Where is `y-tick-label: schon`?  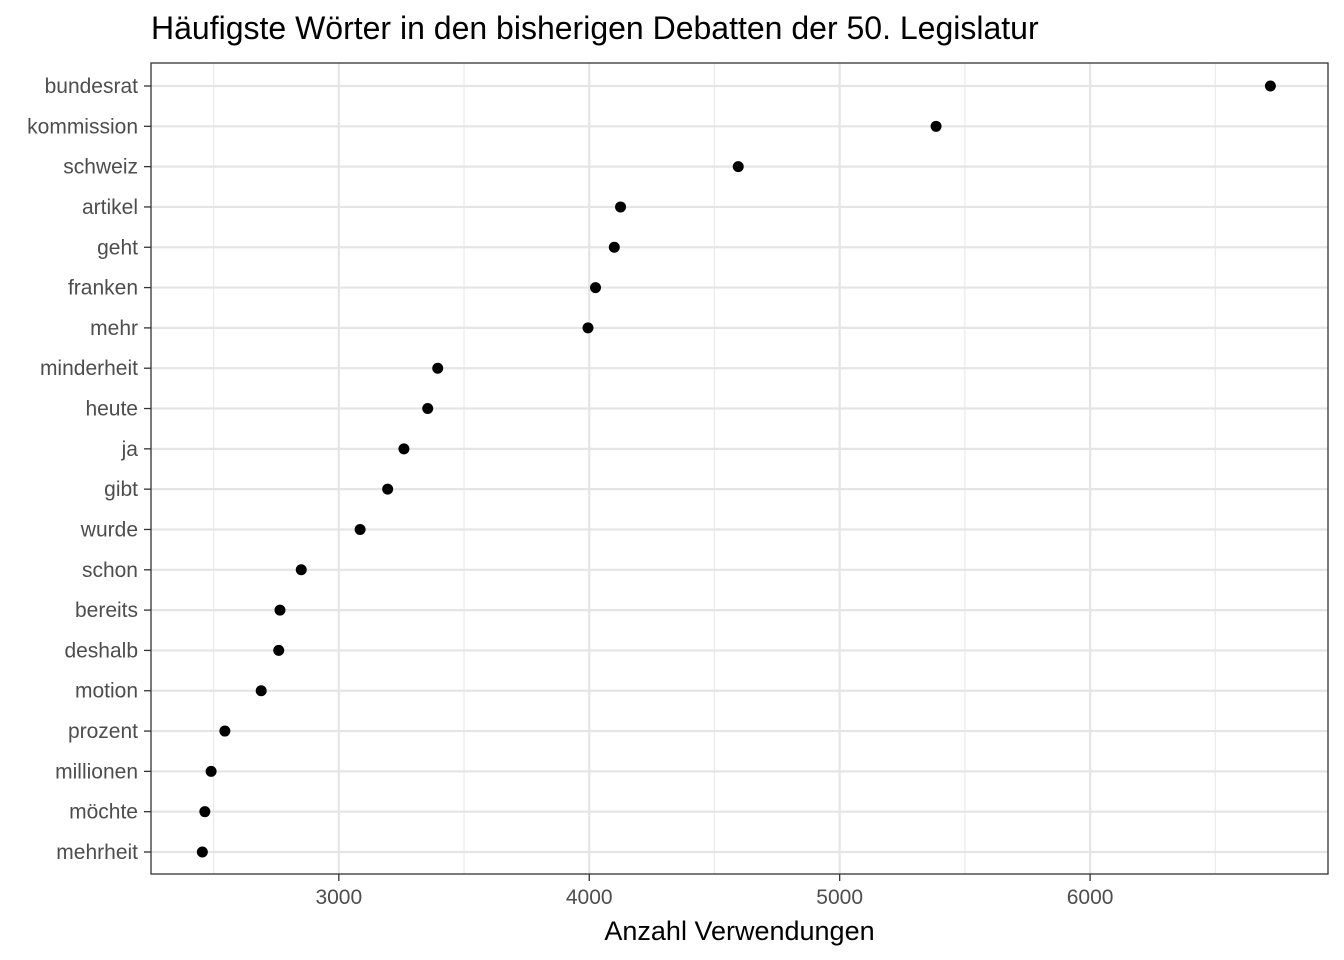 y-tick-label: schon is located at coordinates (110, 570).